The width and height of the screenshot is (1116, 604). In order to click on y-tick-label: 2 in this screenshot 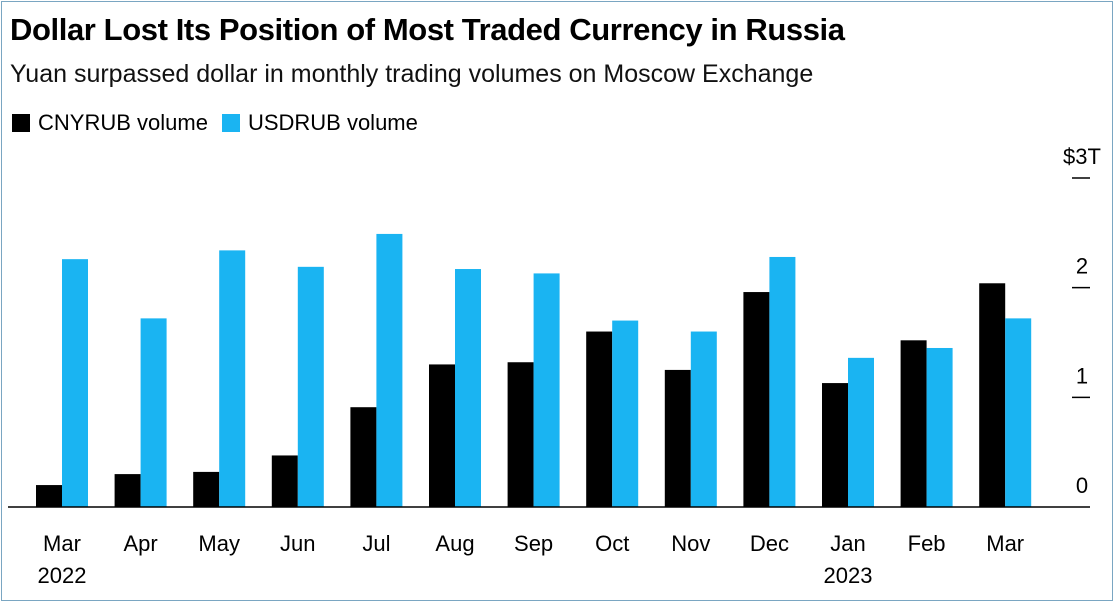, I will do `click(1082, 266)`.